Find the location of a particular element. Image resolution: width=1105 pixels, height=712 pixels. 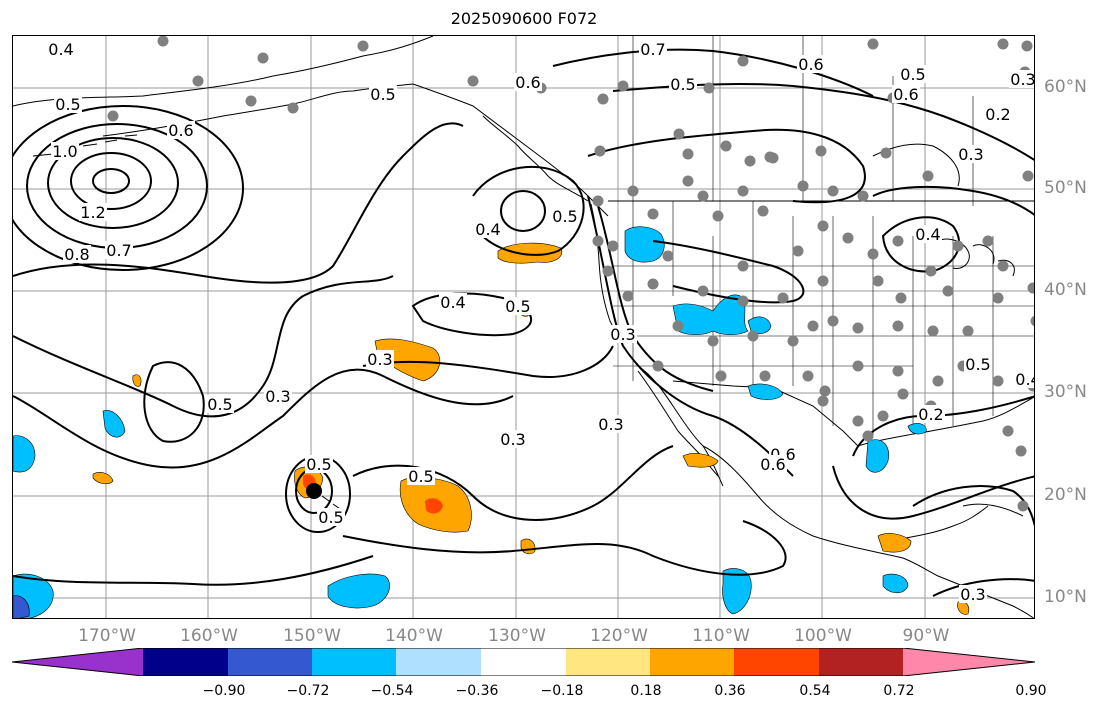

longitude-tick-label: 120°W is located at coordinates (619, 636).